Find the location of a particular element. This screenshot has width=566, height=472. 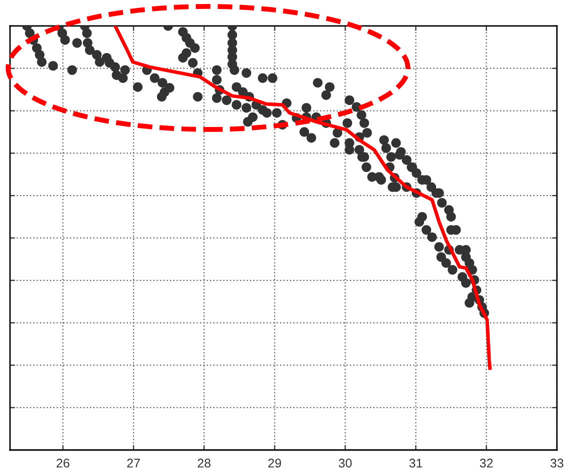

x-tick-label: 32 is located at coordinates (486, 463).